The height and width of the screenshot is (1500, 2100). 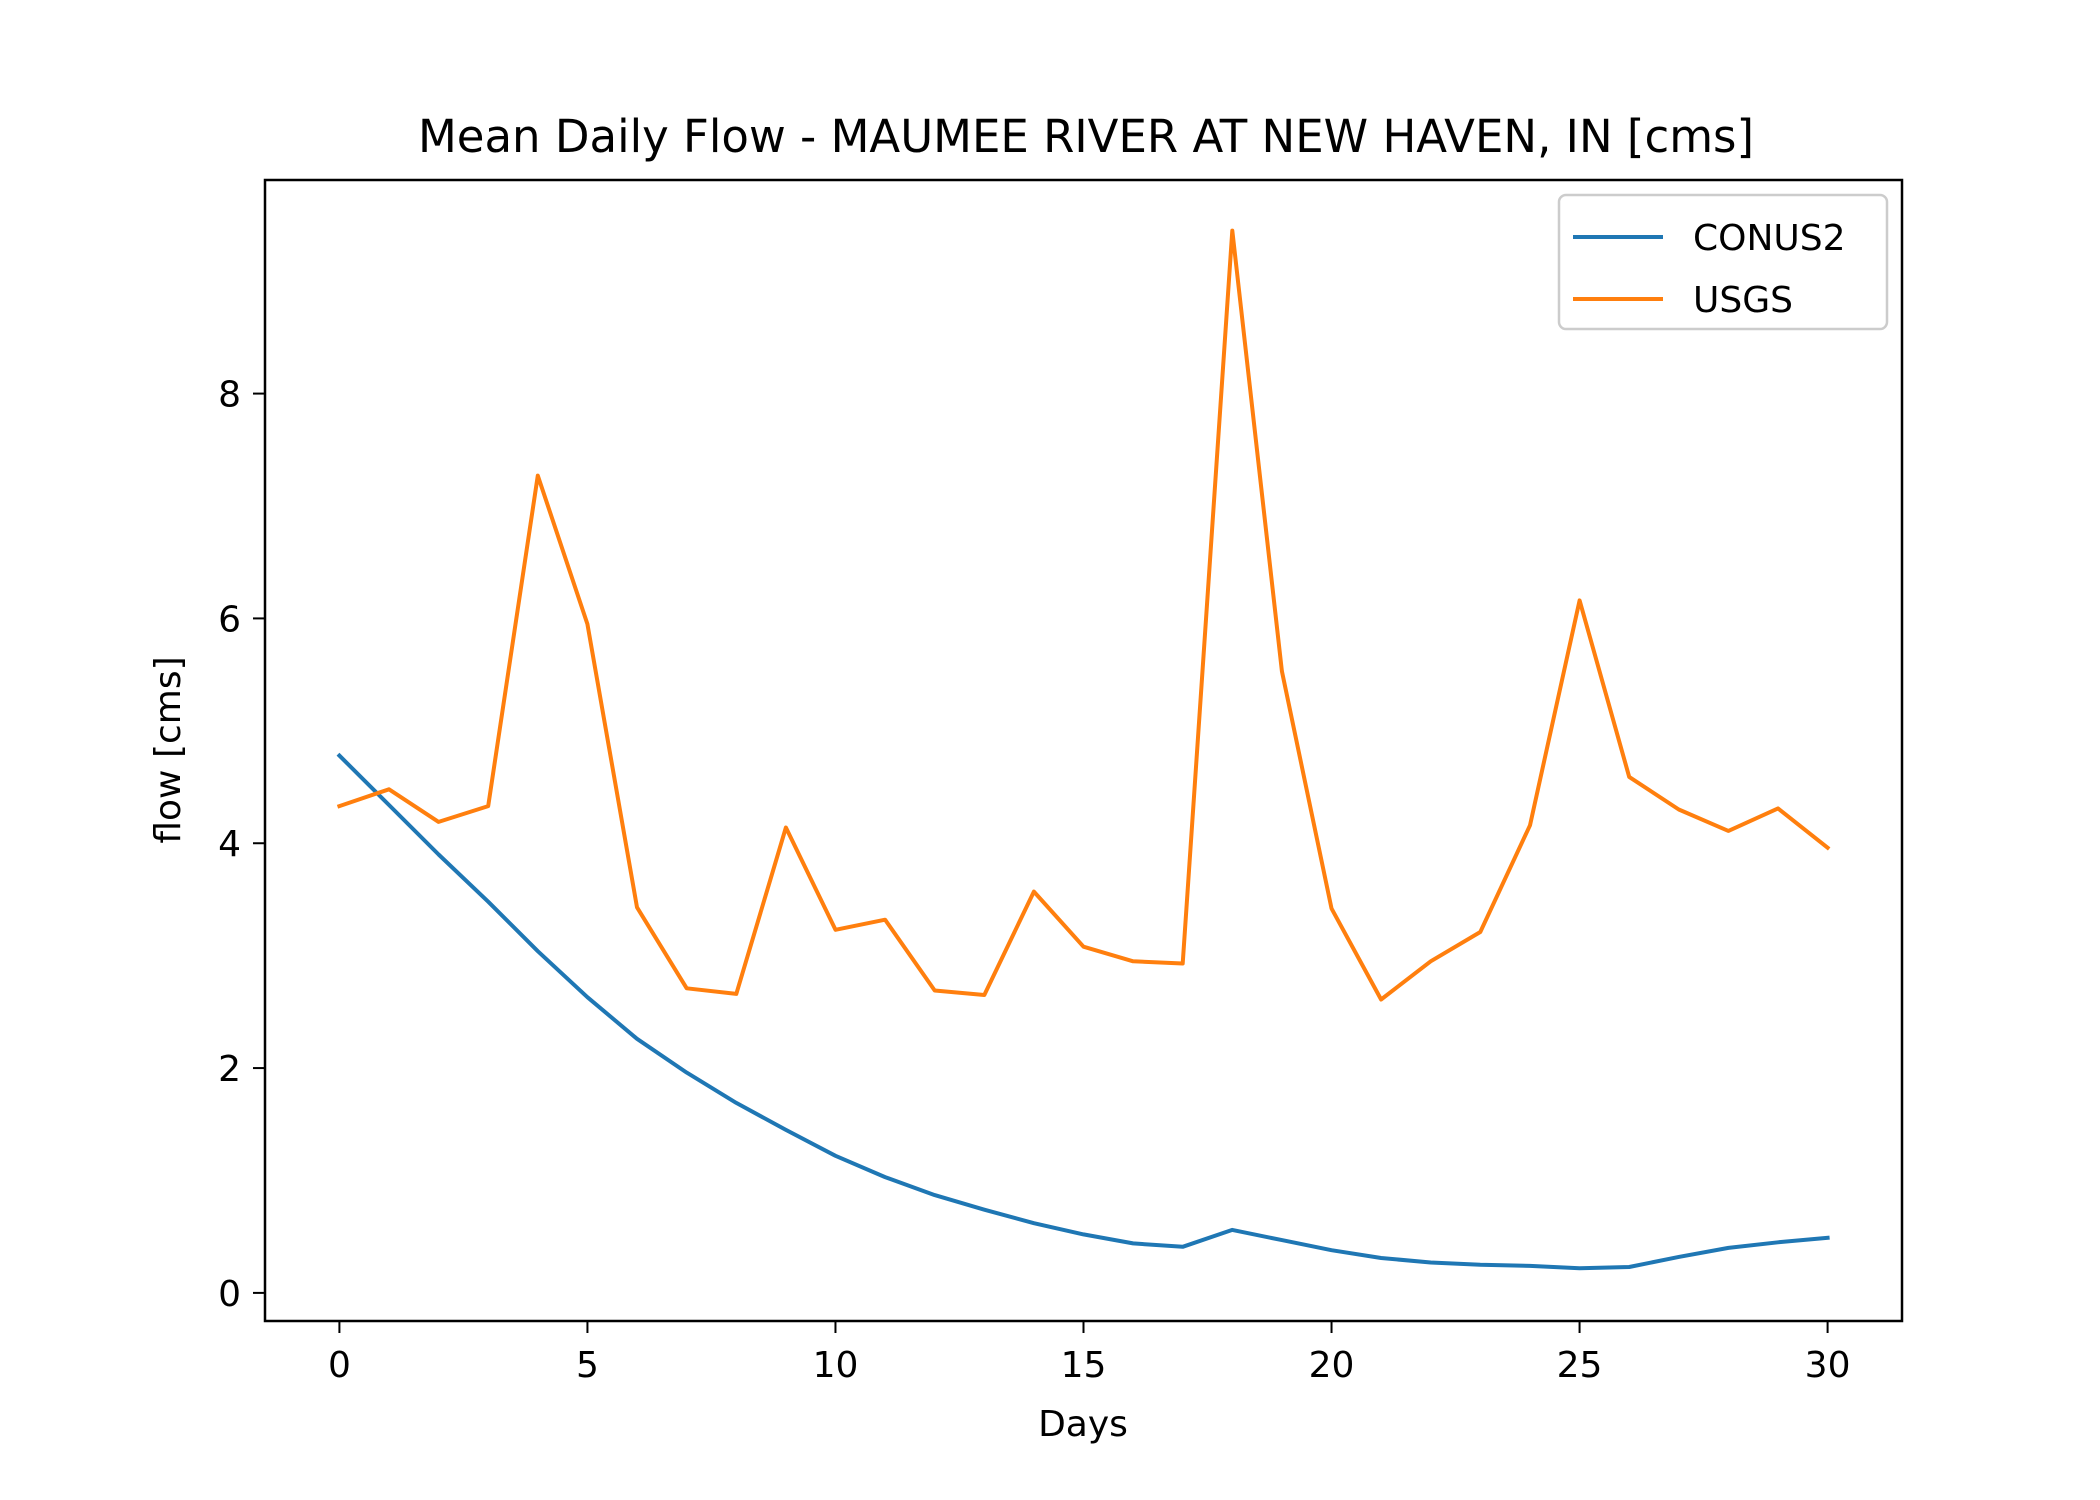 I want to click on x-tick-label: 25, so click(x=1580, y=1365).